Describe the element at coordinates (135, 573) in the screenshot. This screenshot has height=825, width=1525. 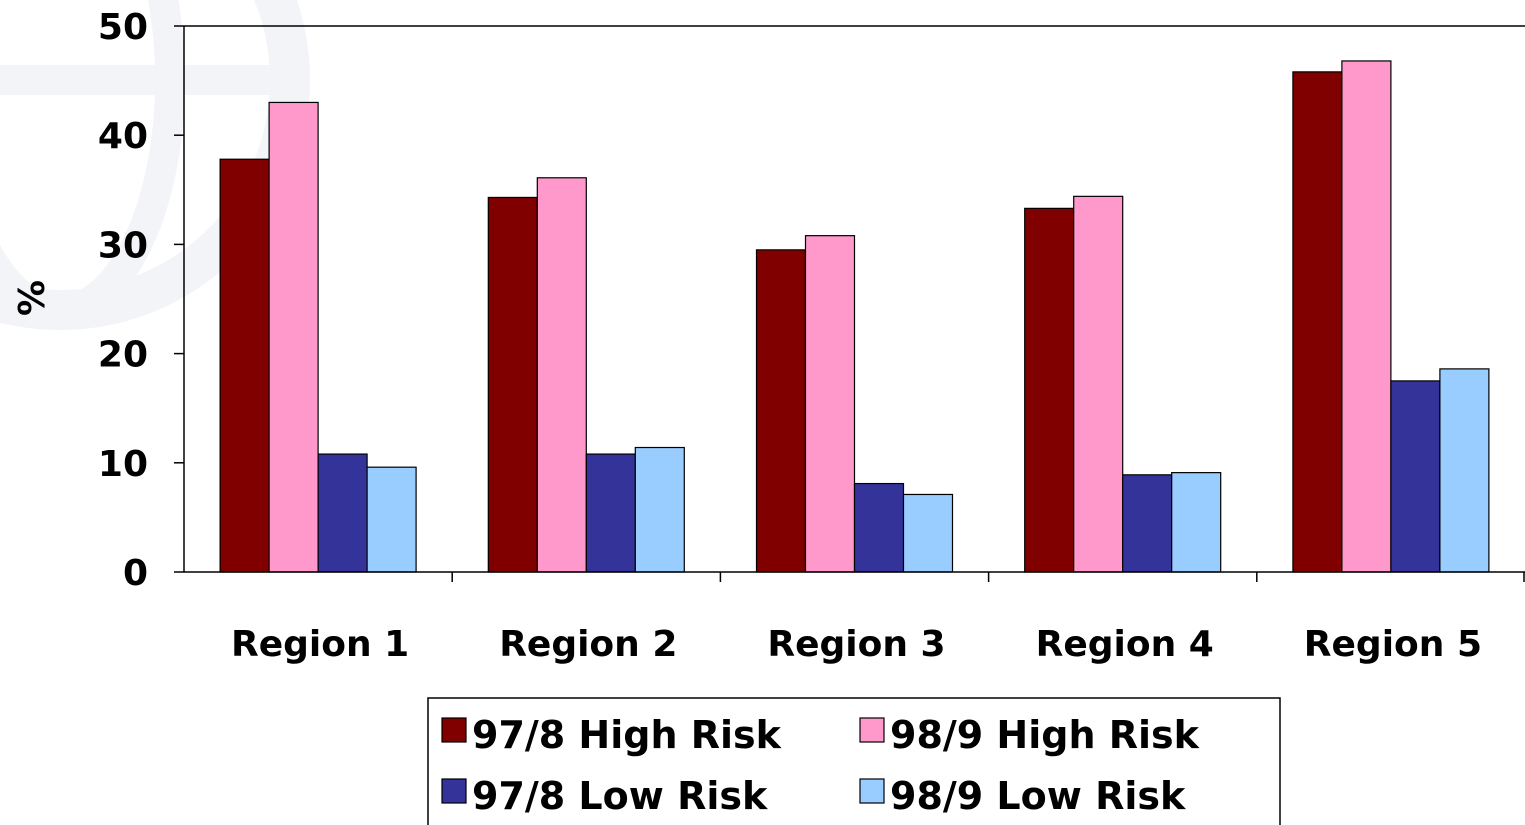
I see `y-tick-label: 0` at that location.